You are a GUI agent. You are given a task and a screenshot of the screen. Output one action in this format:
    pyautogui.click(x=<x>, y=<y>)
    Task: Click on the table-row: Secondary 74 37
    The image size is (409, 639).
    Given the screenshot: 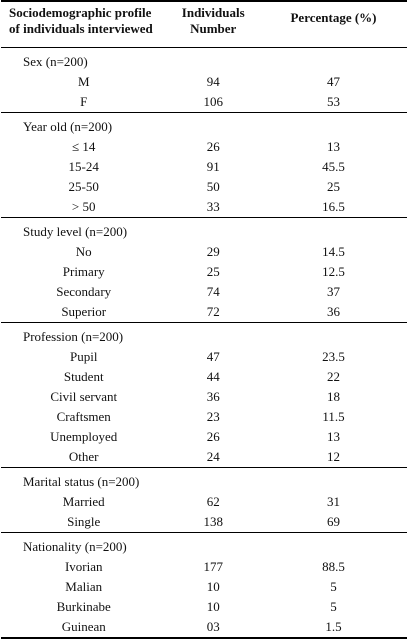 What is the action you would take?
    pyautogui.click(x=204, y=292)
    